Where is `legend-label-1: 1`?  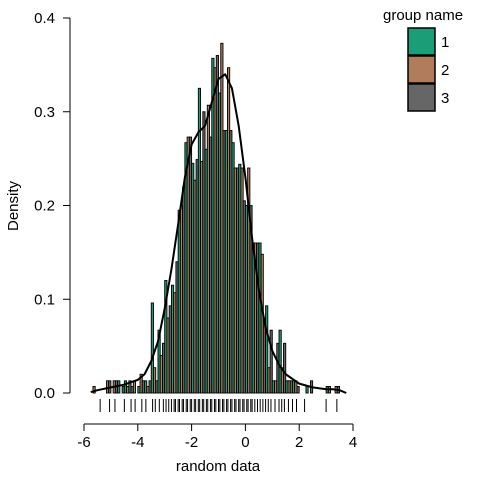
legend-label-1: 1 is located at coordinates (445, 42).